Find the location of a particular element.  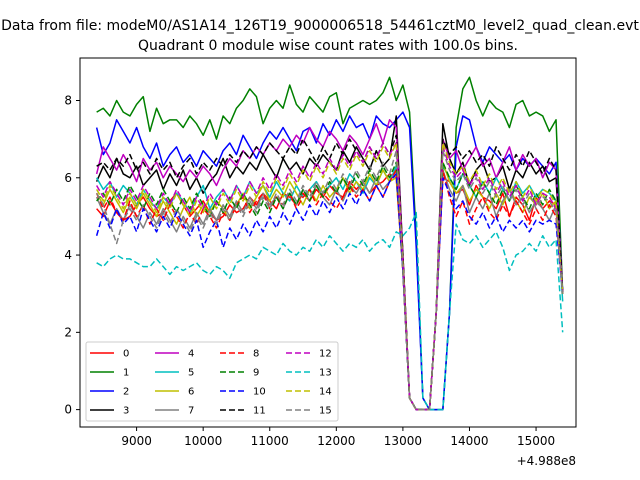

legend-label-10: 10 is located at coordinates (259, 392).